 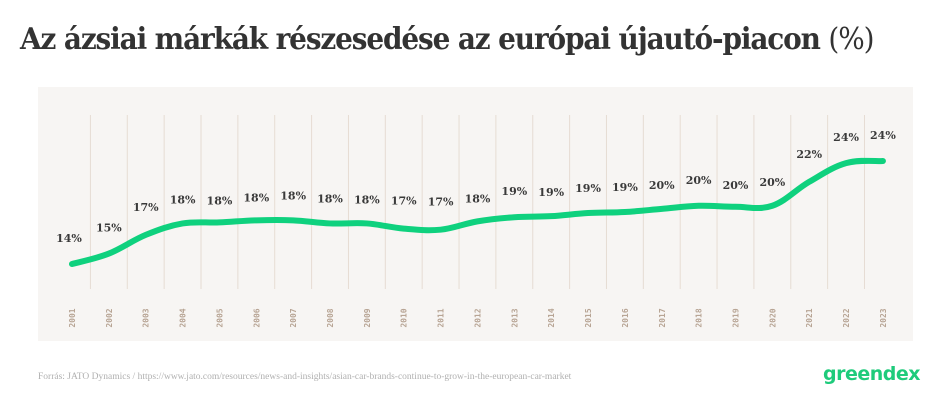 What do you see at coordinates (809, 154) in the screenshot?
I see `data-label: 22%` at bounding box center [809, 154].